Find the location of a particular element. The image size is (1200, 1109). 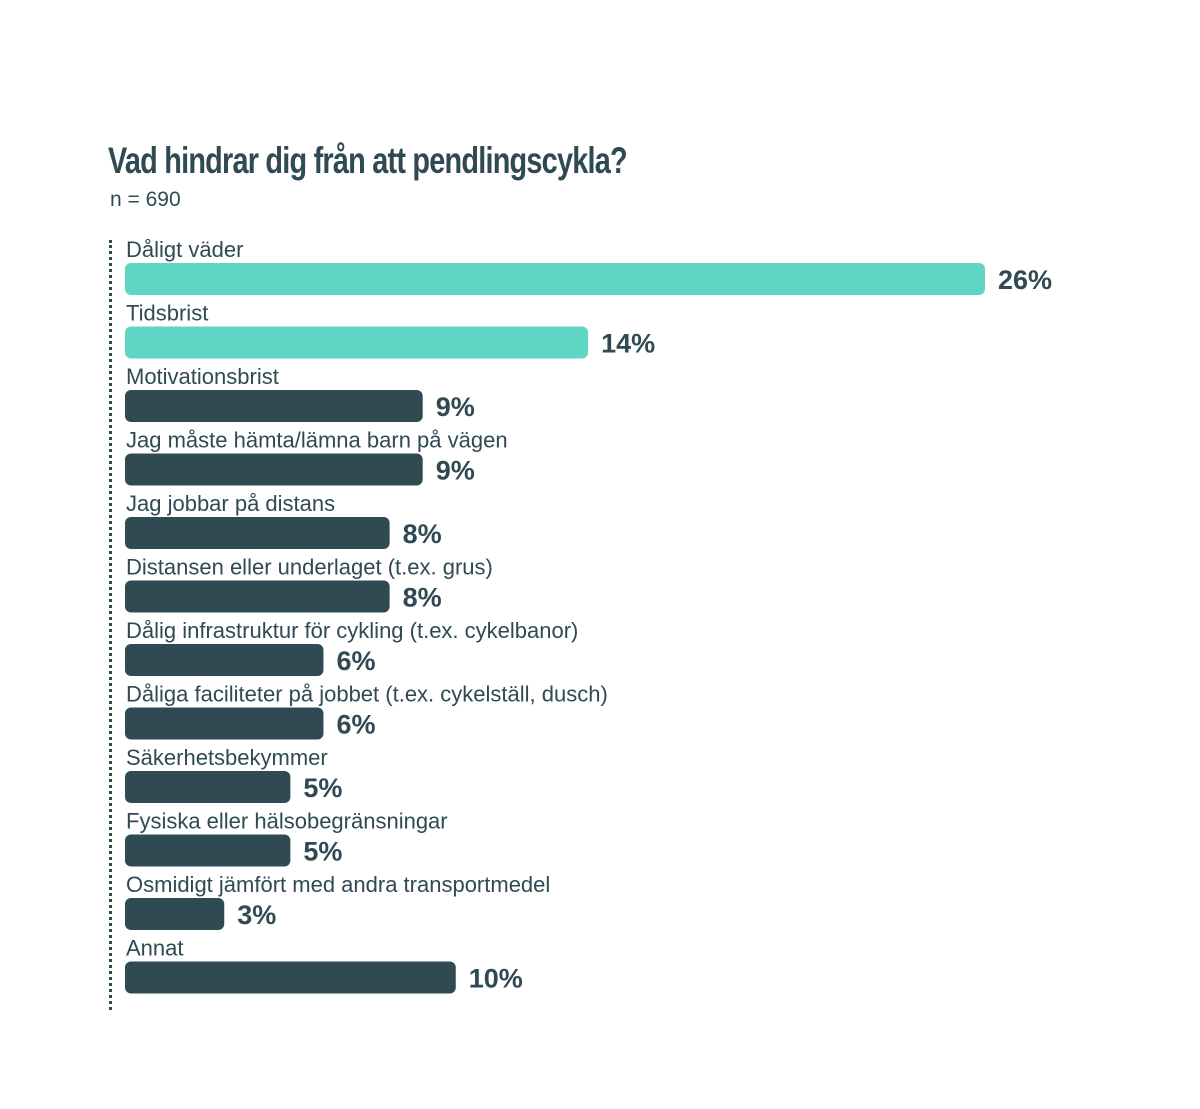

chart-subtitle: n = 690 is located at coordinates (145, 199).